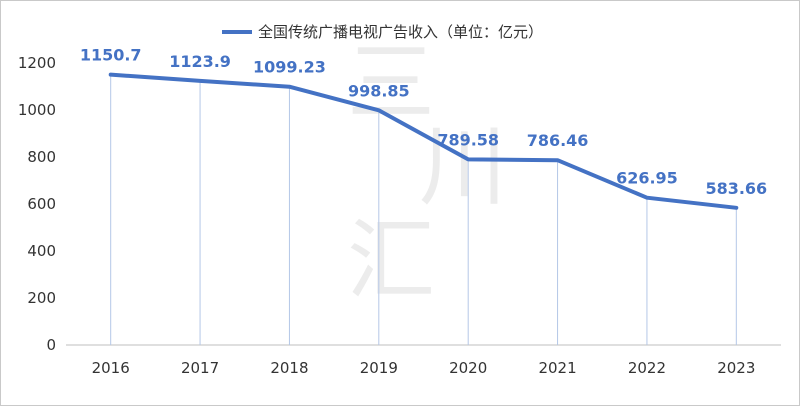 The image size is (800, 410). I want to click on legend: 全国传统广播电视广告收入（单位：亿元）, so click(382, 32).